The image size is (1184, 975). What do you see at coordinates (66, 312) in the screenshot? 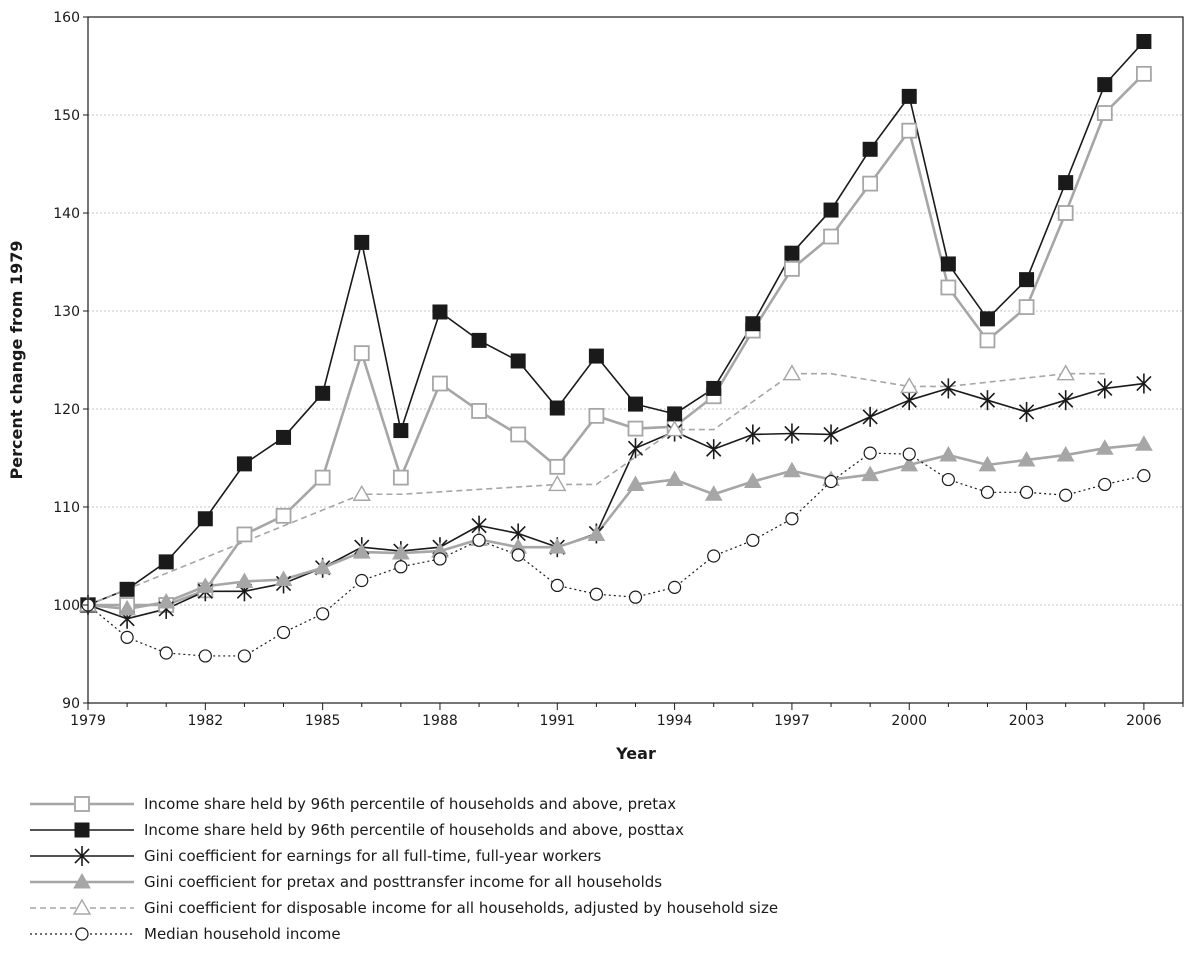
I see `y-tick-label: 130` at bounding box center [66, 312].